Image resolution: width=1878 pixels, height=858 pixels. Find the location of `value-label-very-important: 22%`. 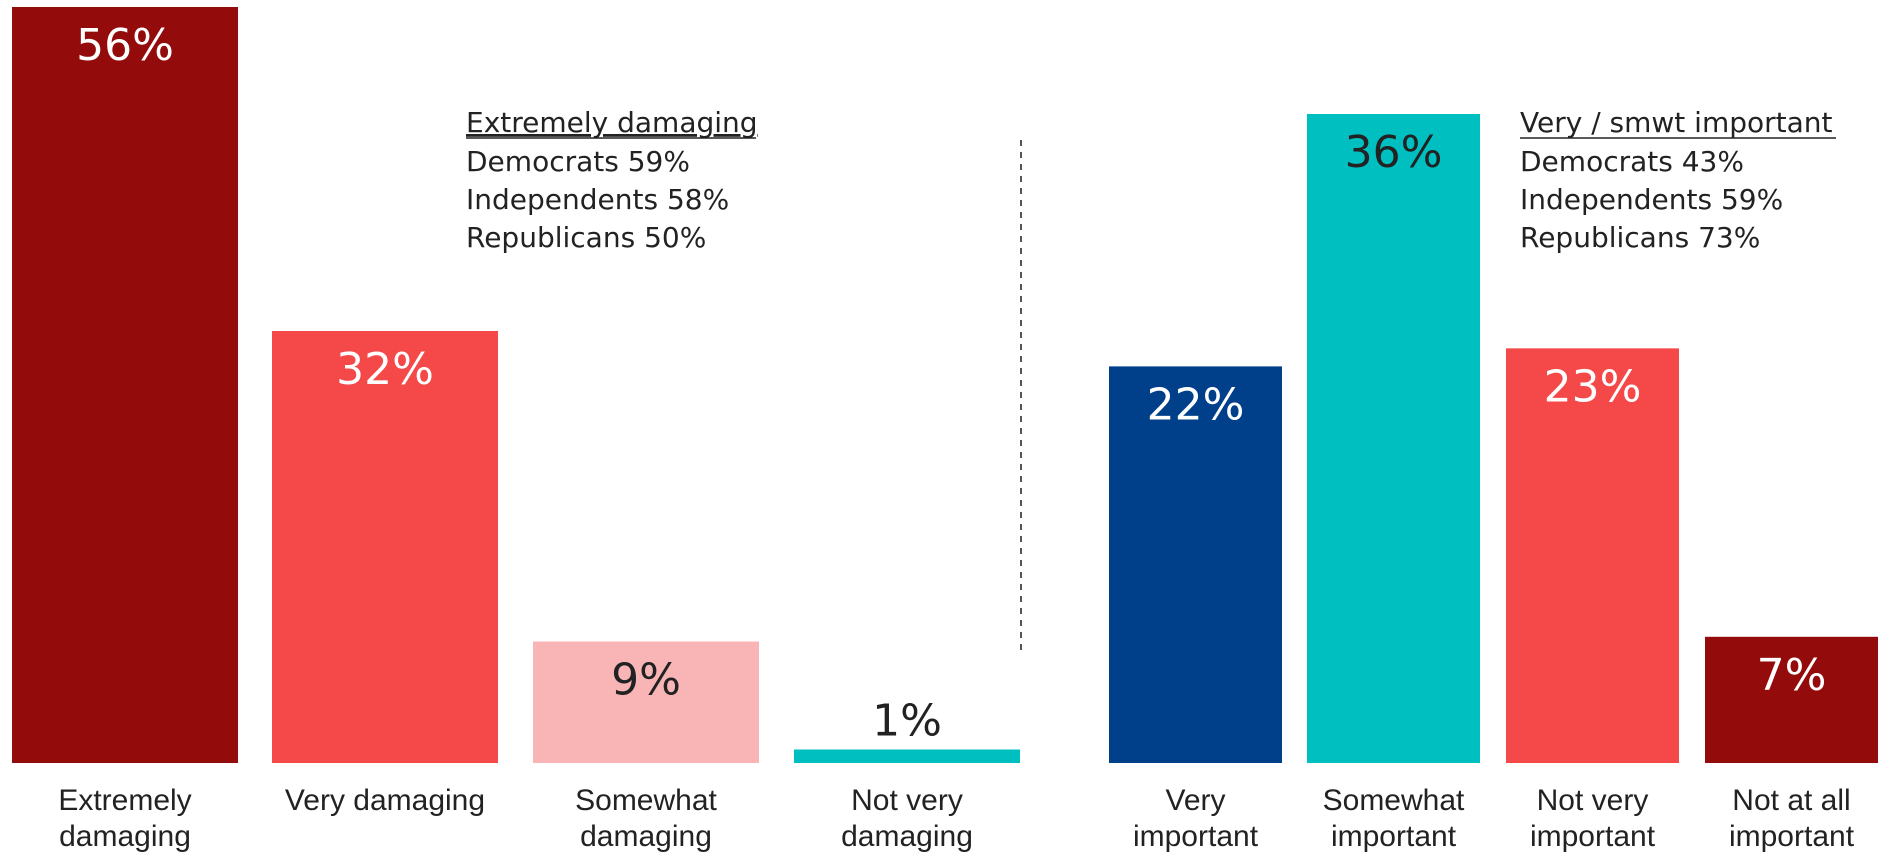

value-label-very-important: 22% is located at coordinates (1196, 404).